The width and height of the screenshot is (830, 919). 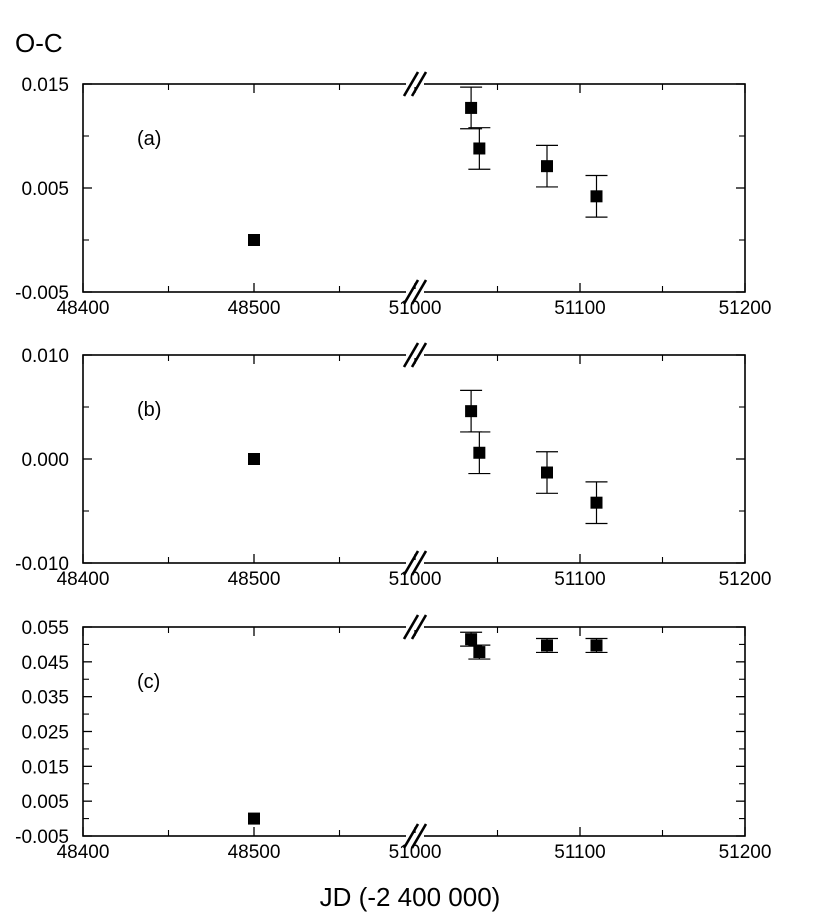 I want to click on panel-label: (a), so click(x=149, y=139).